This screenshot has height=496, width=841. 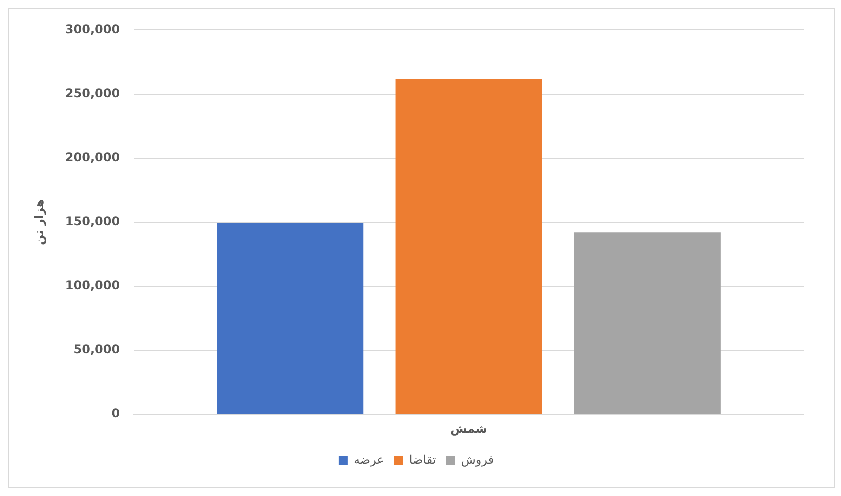 I want to click on legend-label: عرضه, so click(x=369, y=460).